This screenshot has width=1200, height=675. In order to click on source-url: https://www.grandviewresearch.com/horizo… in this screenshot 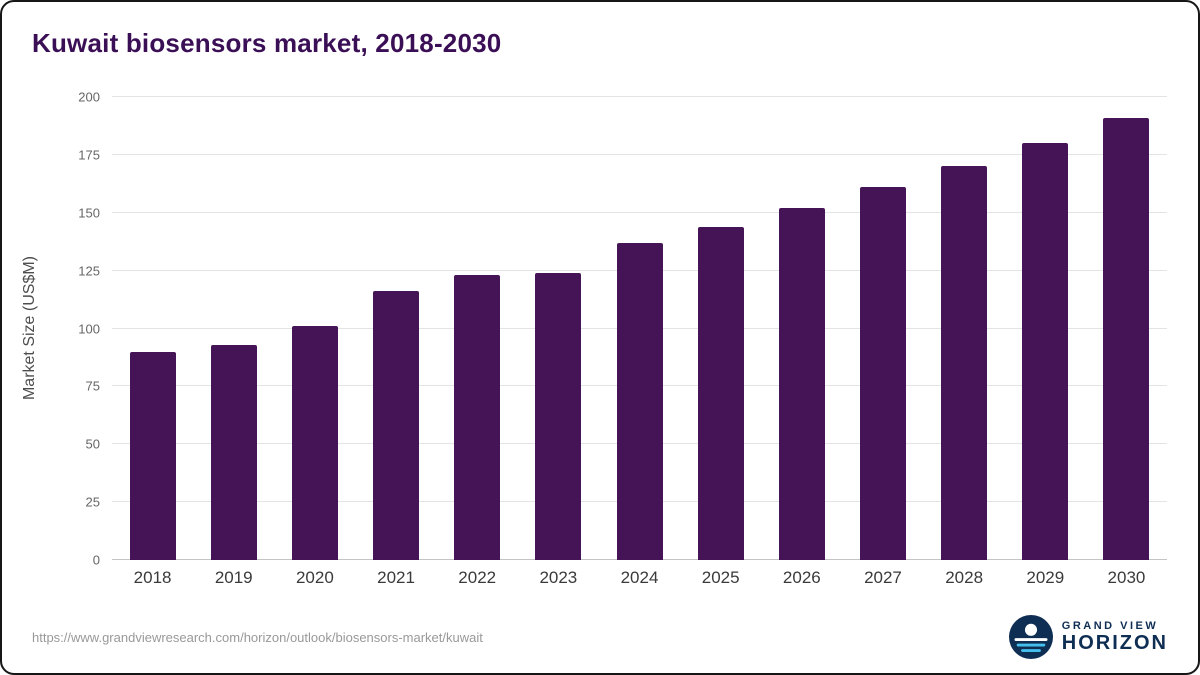, I will do `click(257, 637)`.